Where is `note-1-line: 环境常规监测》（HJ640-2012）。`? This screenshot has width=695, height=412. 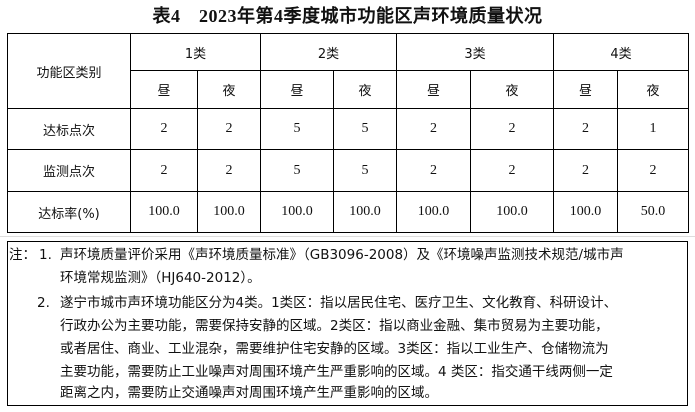 note-1-line: 环境常规监测》（HJ640-2012）。 is located at coordinates (160, 278).